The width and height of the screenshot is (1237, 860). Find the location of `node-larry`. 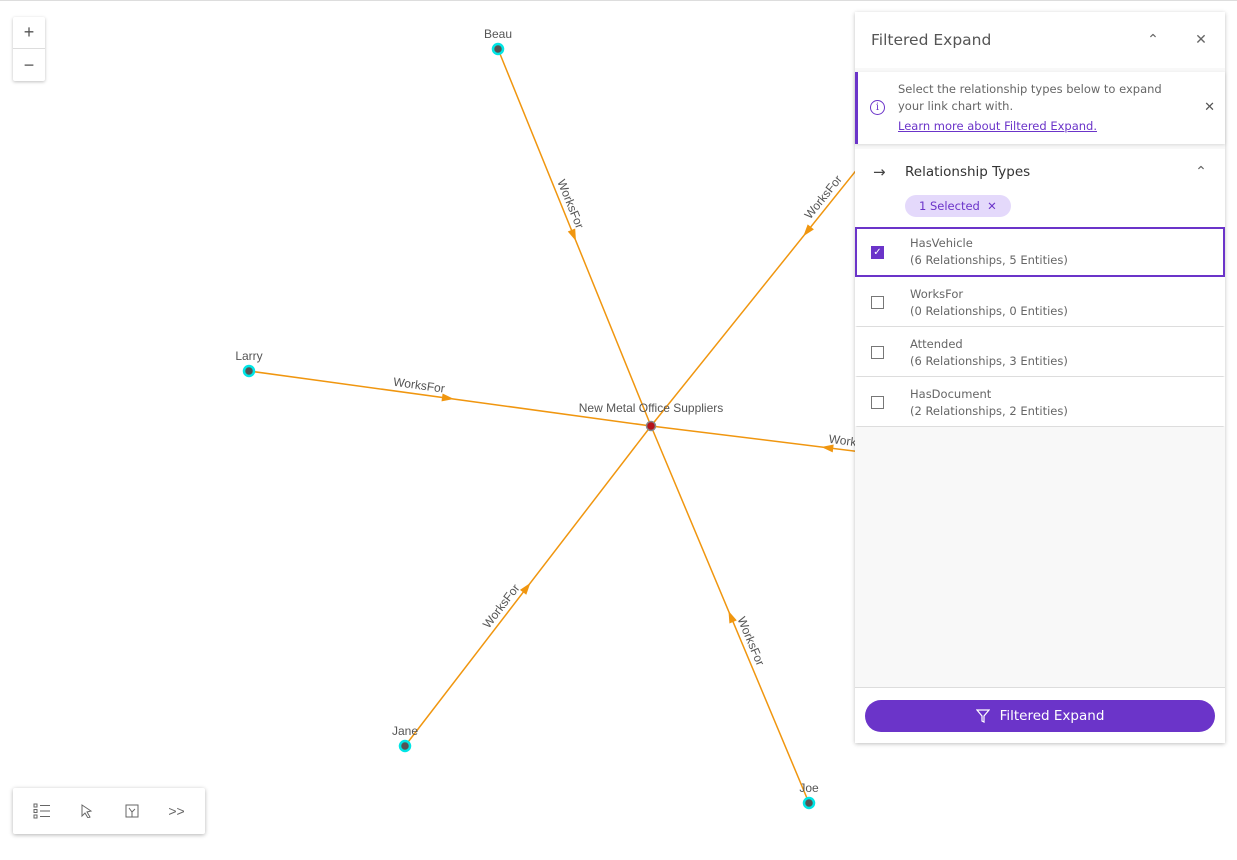

node-larry is located at coordinates (249, 371).